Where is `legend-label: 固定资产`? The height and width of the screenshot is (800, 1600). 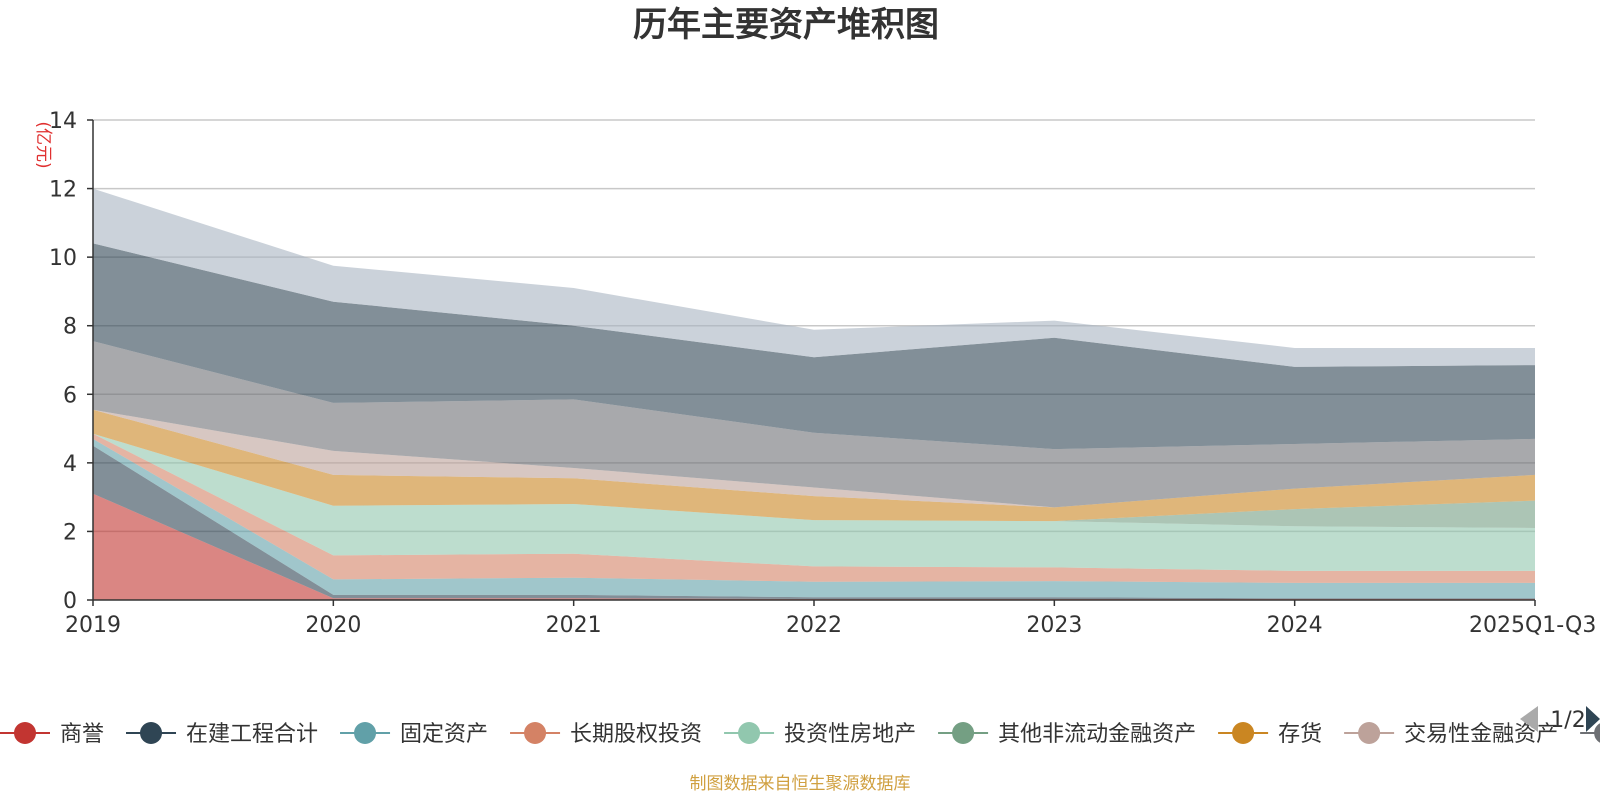
legend-label: 固定资产 is located at coordinates (444, 734).